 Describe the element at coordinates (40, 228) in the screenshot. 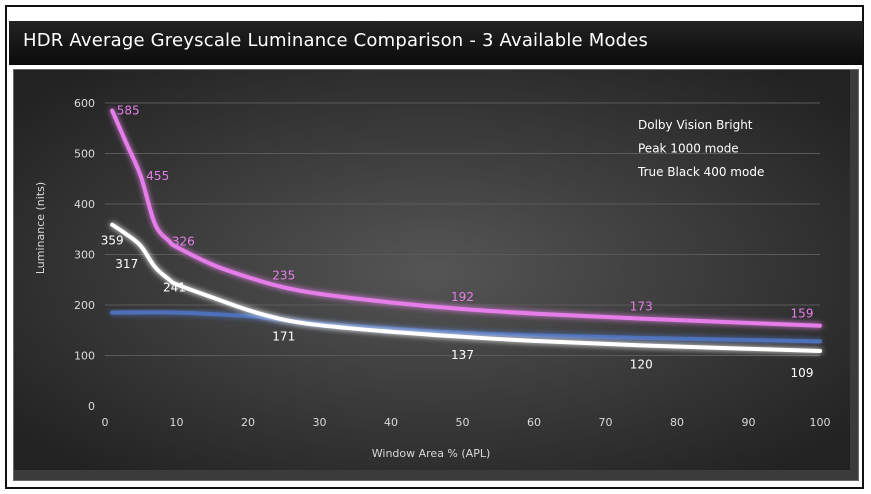

I see `y-axis-title: Luminance (nits)` at that location.